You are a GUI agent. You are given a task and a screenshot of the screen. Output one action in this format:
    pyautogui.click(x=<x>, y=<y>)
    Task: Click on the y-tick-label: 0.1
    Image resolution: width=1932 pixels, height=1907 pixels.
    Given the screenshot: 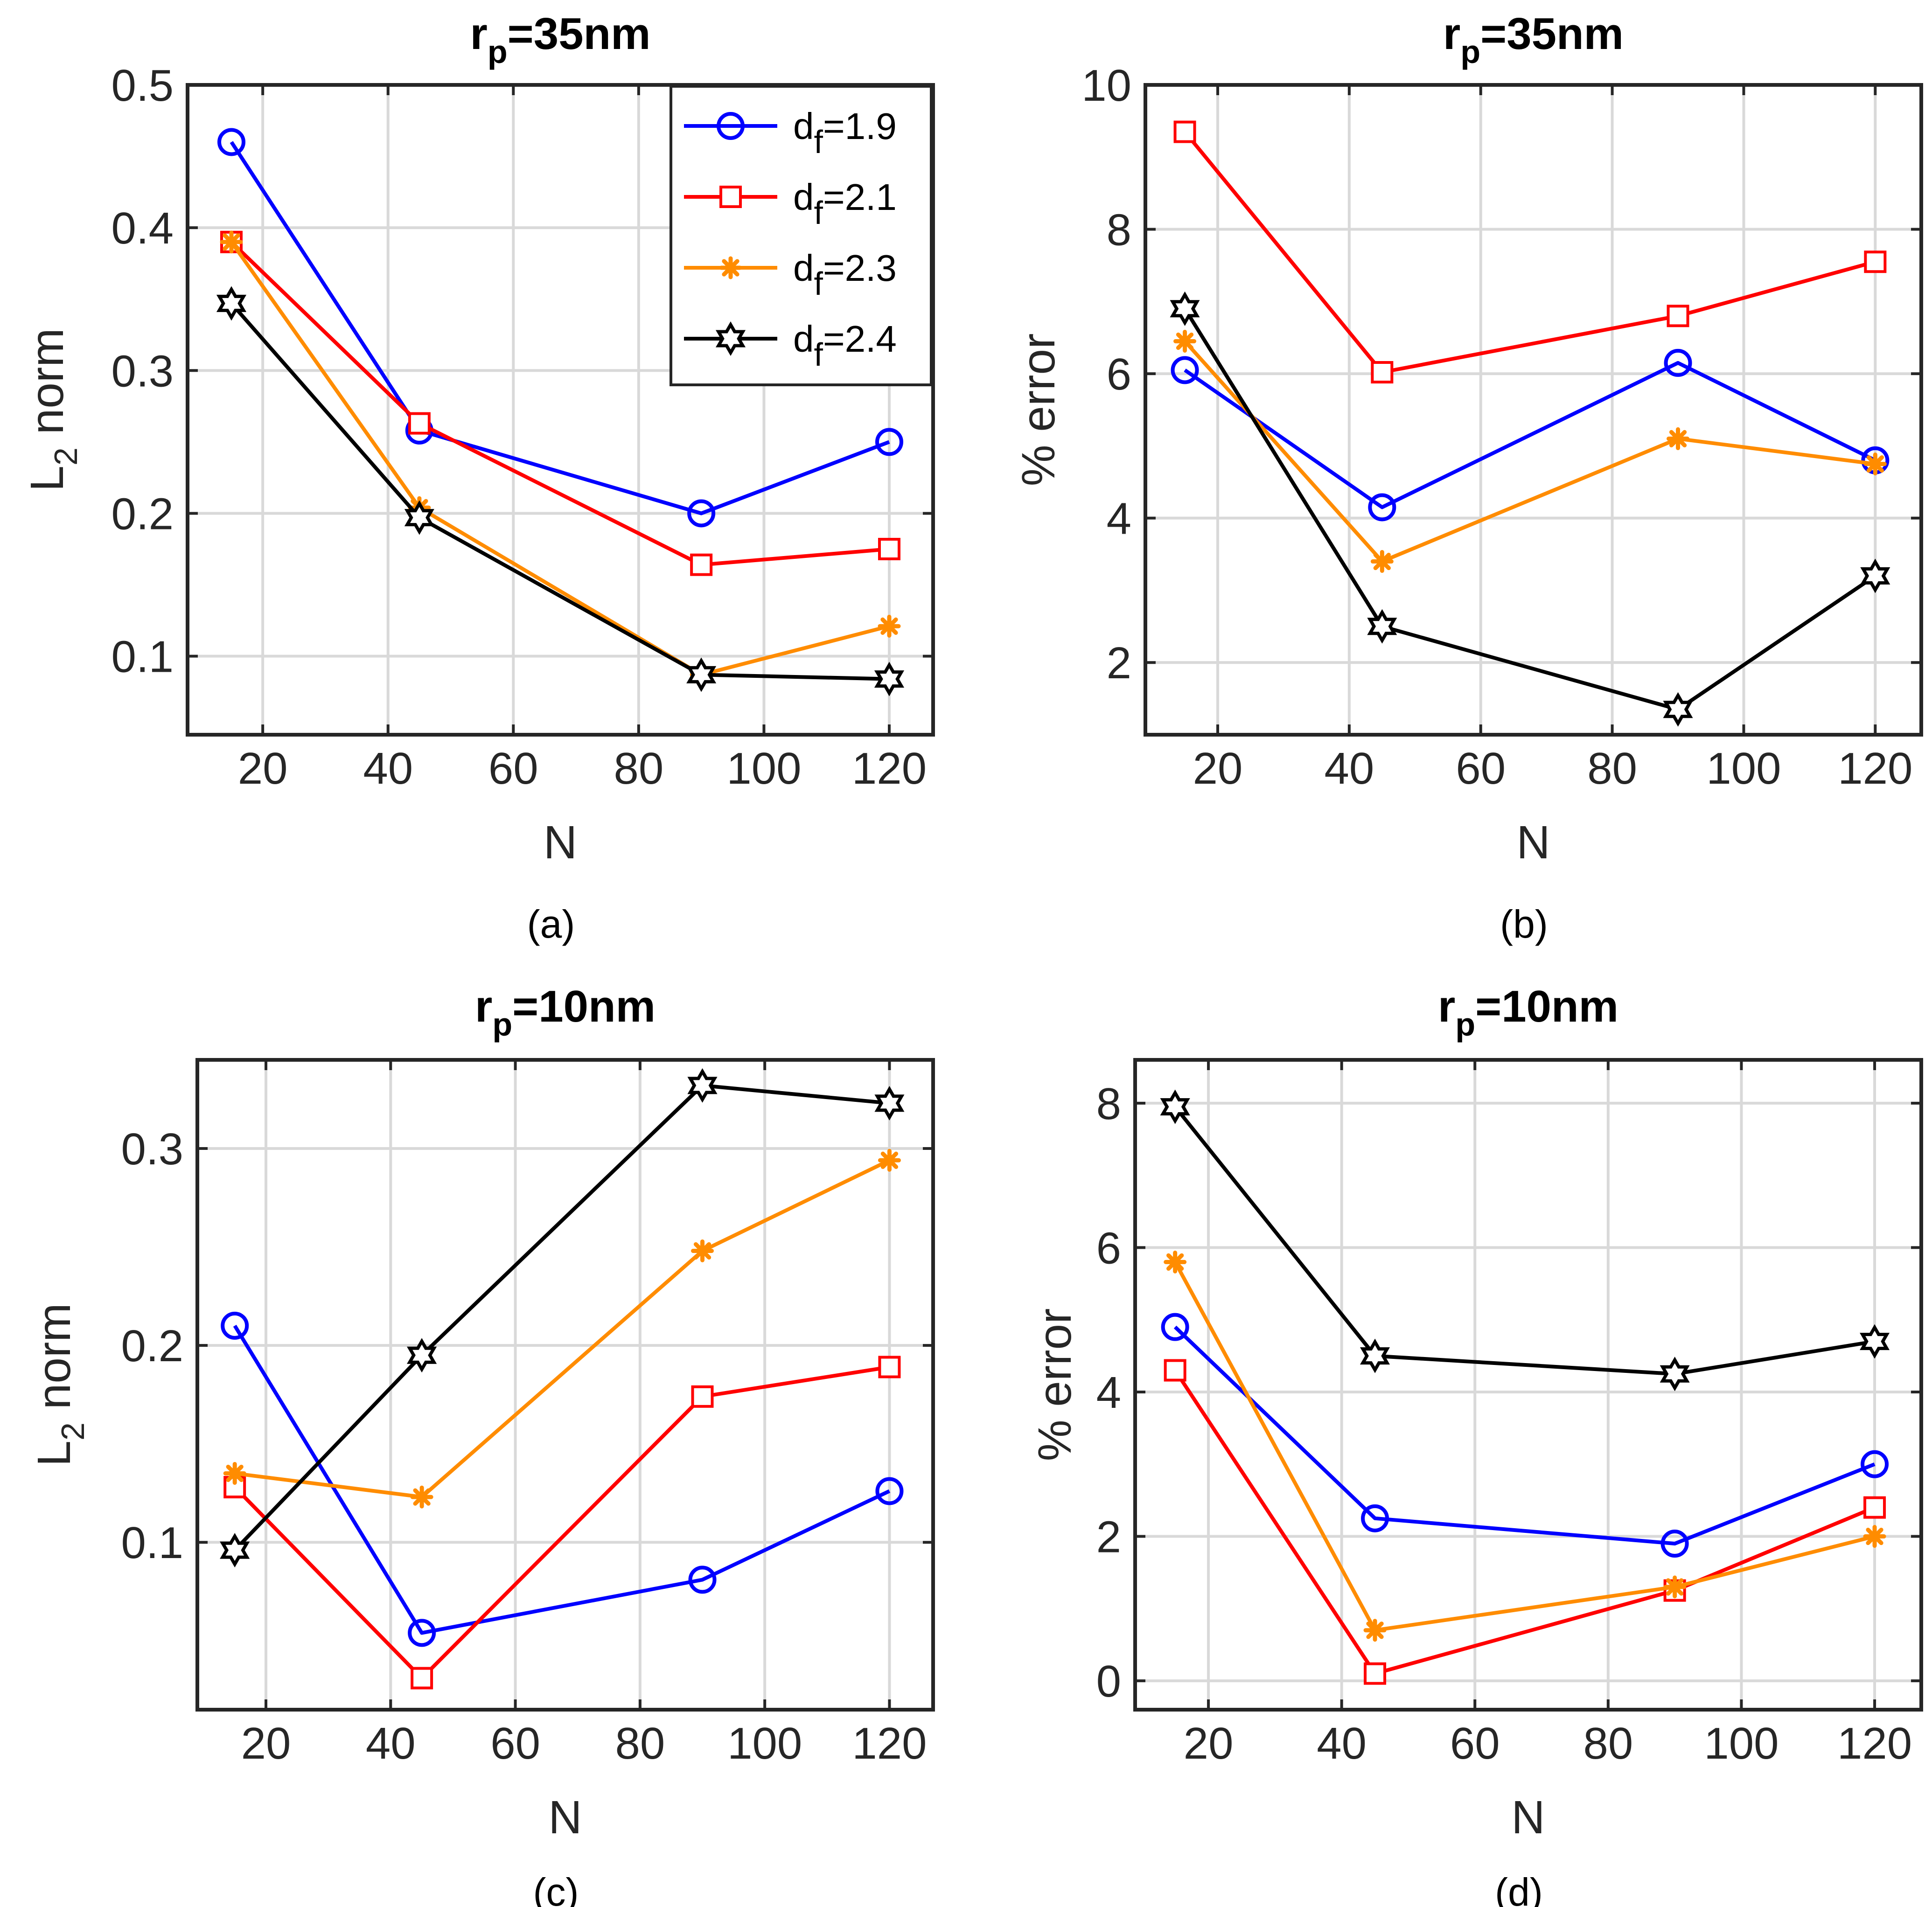 What is the action you would take?
    pyautogui.click(x=143, y=657)
    